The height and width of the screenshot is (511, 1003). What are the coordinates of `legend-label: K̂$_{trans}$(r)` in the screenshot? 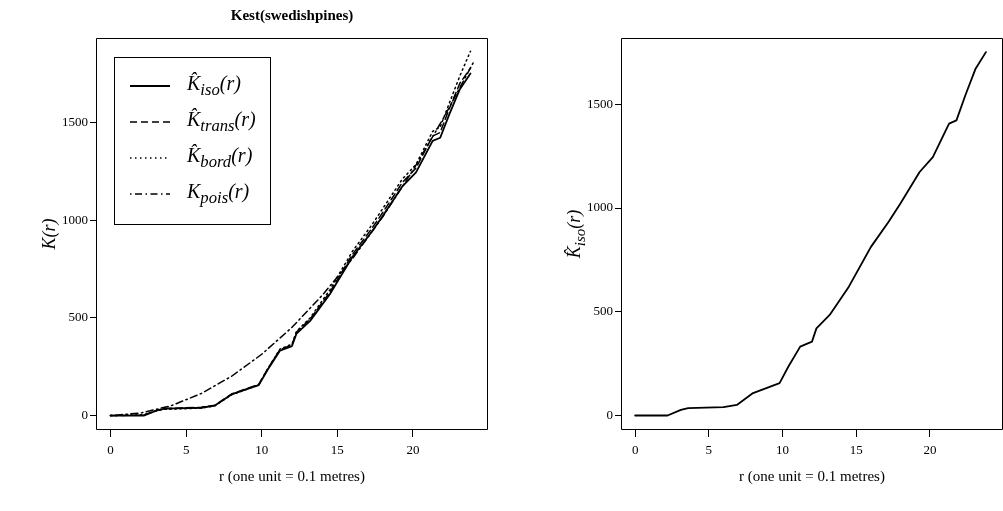 It's located at (221, 122).